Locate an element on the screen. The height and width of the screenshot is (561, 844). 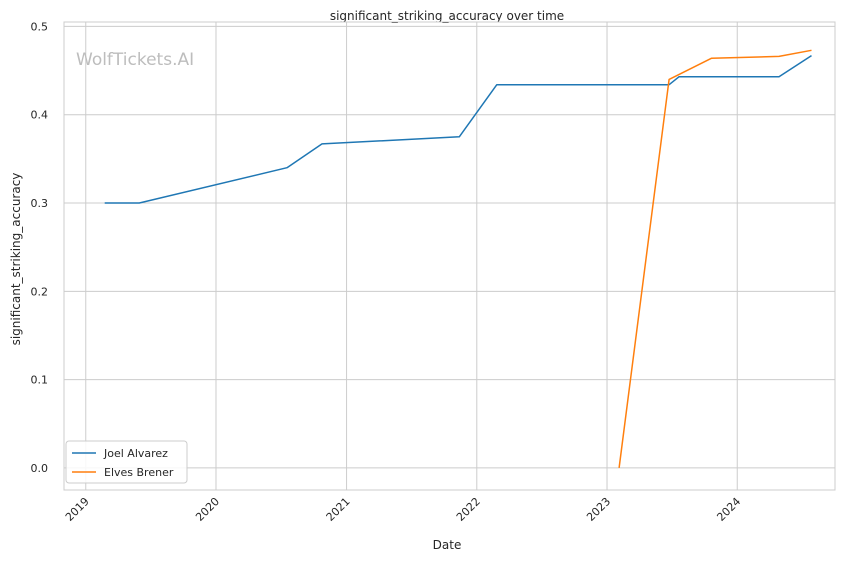
x-tick-label: 2019 is located at coordinates (77, 509).